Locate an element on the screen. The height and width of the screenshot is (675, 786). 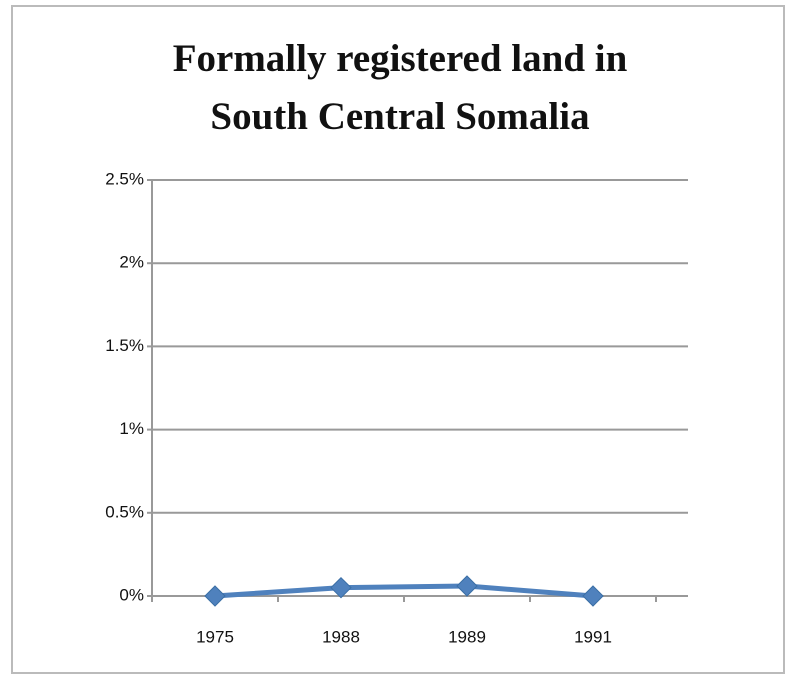
x-tick-label: 1989 is located at coordinates (467, 636).